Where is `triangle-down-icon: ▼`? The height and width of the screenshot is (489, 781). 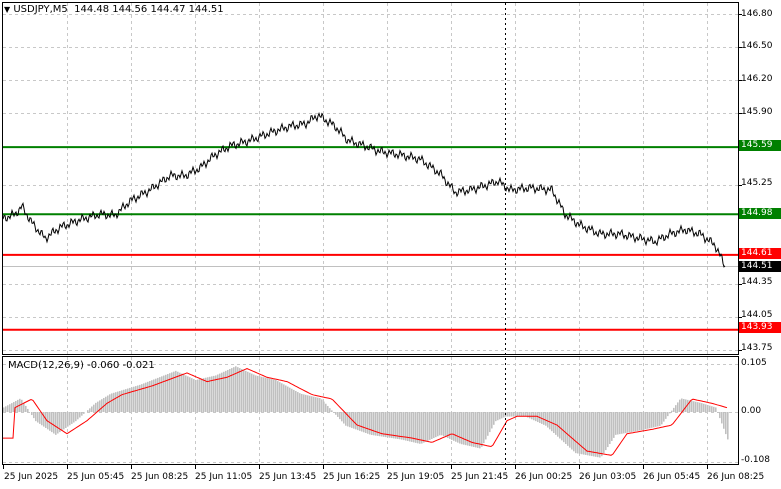 triangle-down-icon: ▼ is located at coordinates (7, 9).